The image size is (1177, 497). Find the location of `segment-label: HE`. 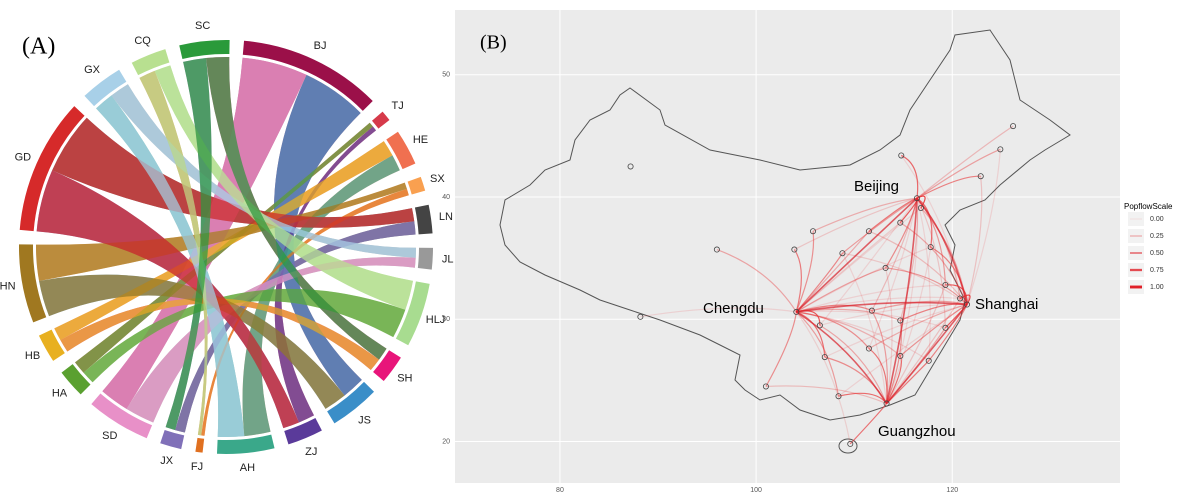

segment-label: HE is located at coordinates (420, 140).